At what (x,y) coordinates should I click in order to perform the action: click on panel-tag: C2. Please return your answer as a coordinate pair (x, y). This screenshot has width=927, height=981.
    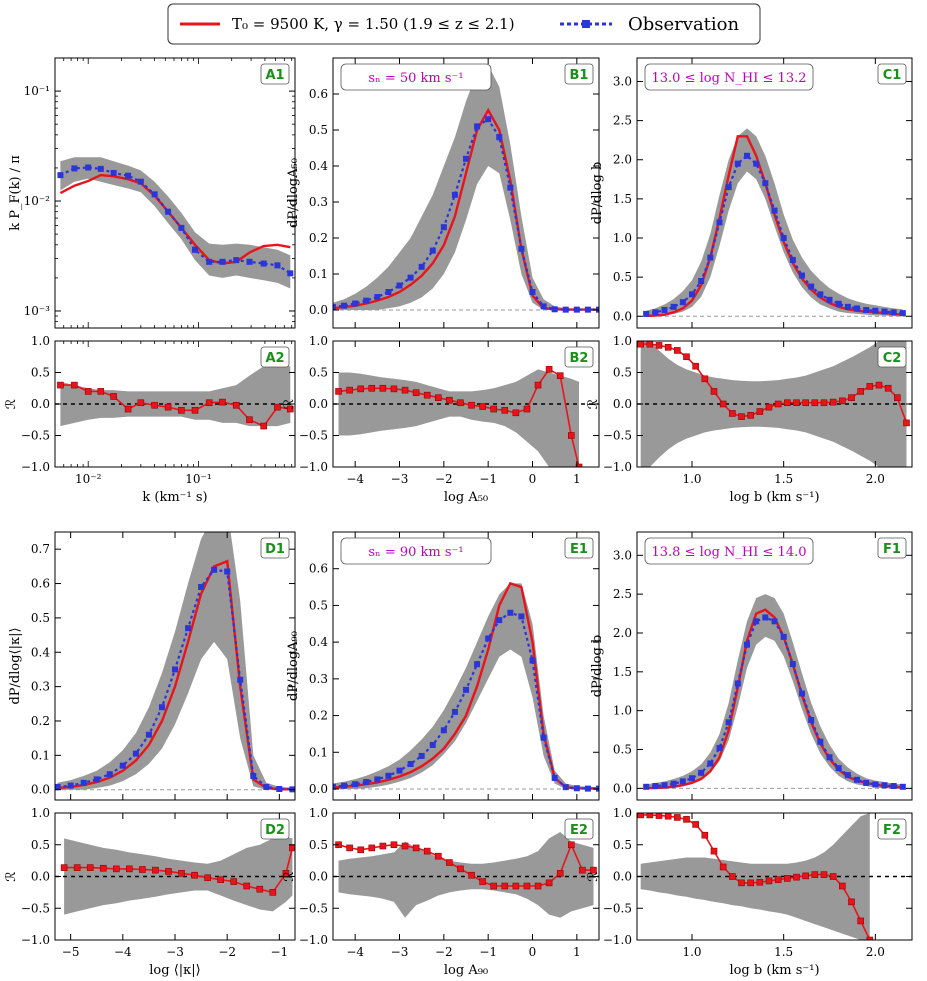
    Looking at the image, I should click on (892, 357).